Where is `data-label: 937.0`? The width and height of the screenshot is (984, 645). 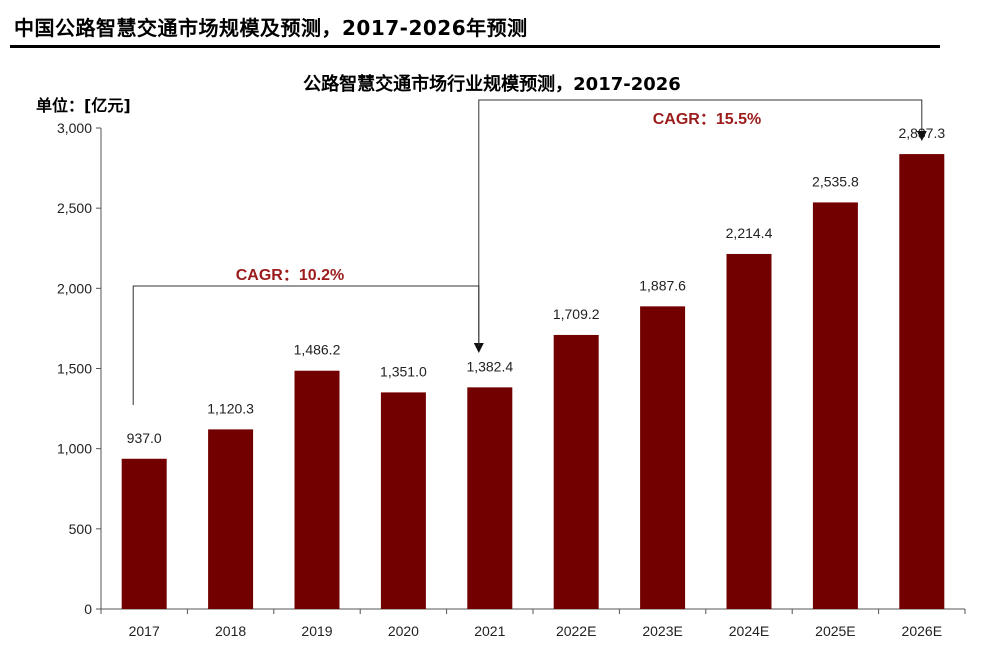
data-label: 937.0 is located at coordinates (144, 438).